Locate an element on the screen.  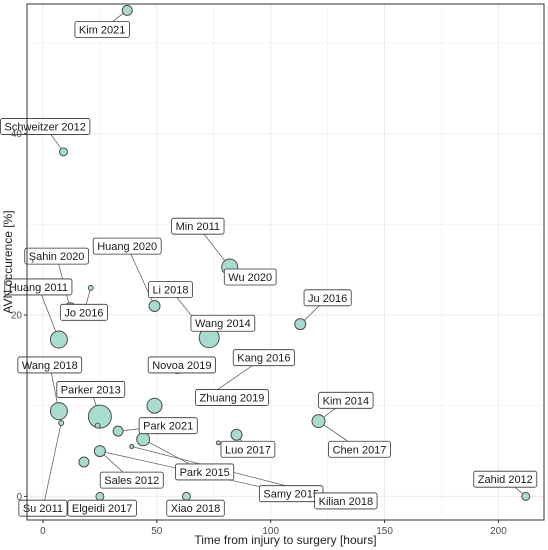
point-label: Su 2011 is located at coordinates (43, 509).